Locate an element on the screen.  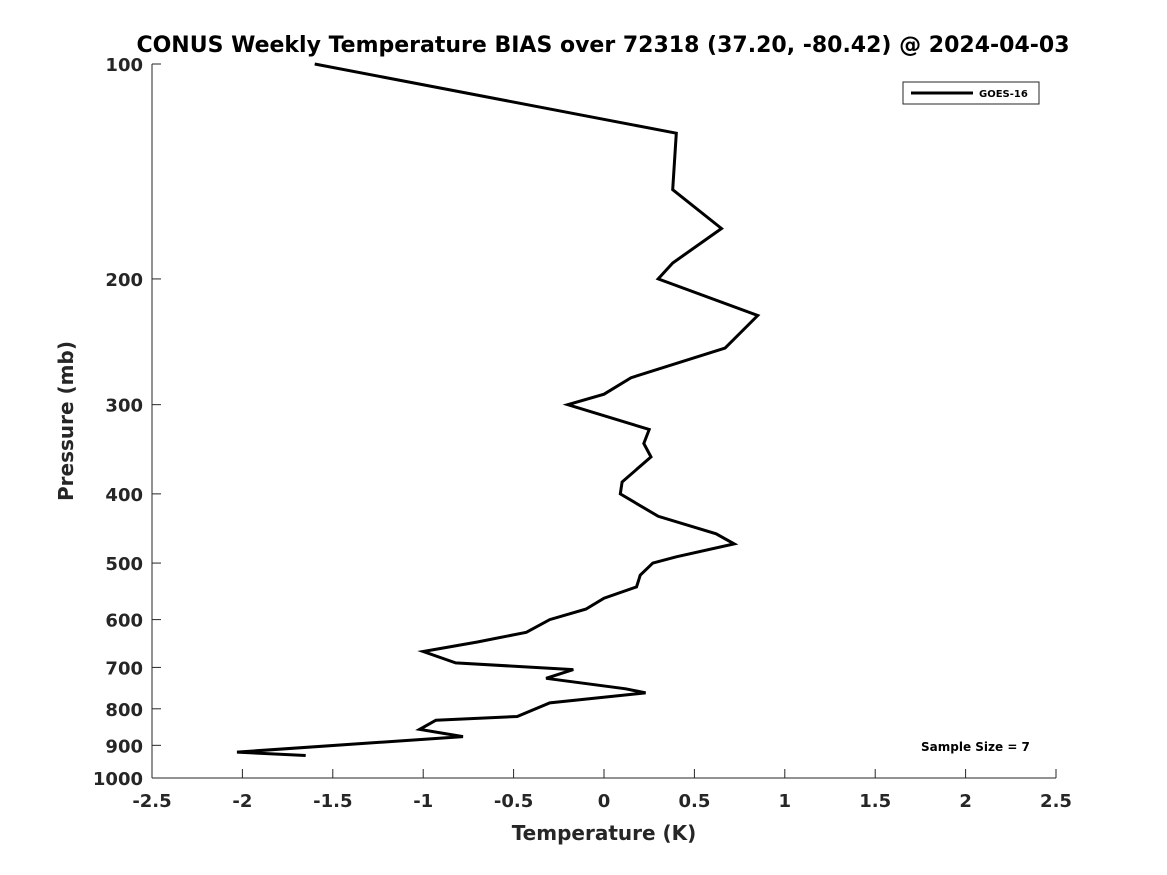
y-axis-label: Pressure (mb) is located at coordinates (66, 421).